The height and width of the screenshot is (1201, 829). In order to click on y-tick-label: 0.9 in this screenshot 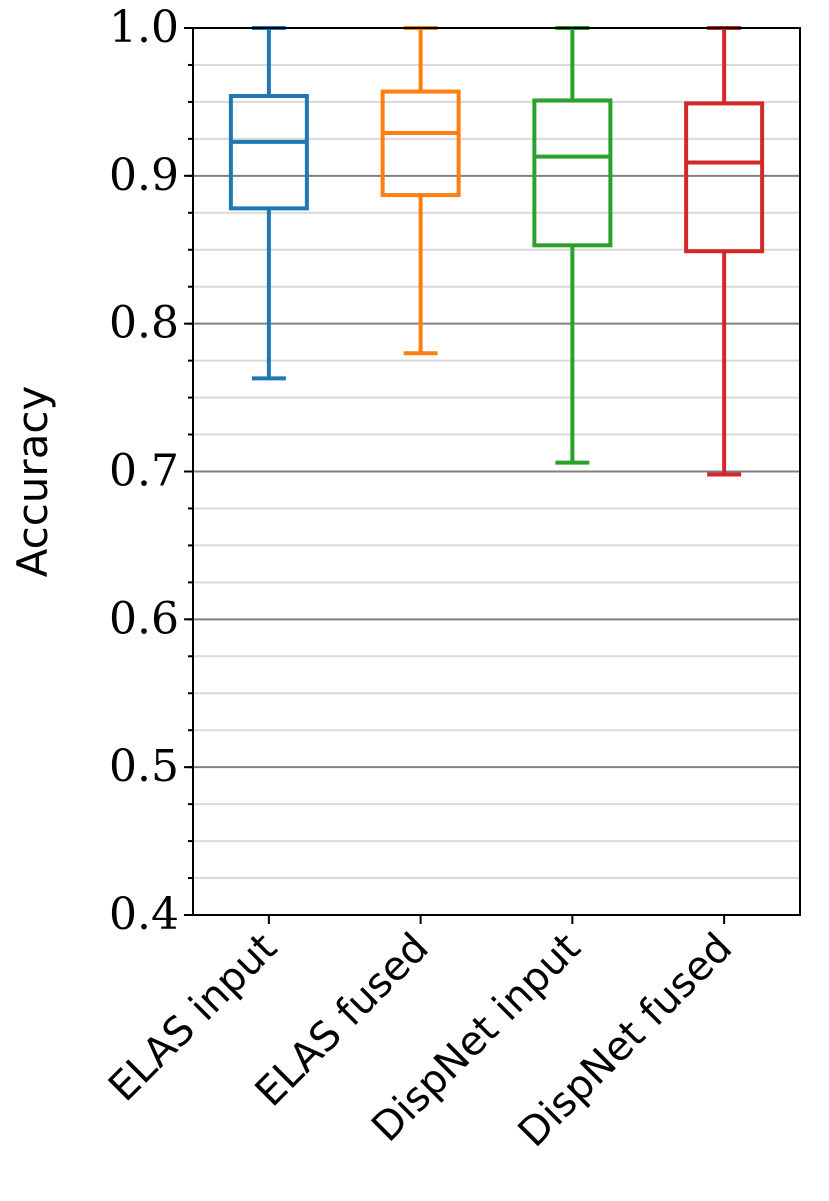, I will do `click(144, 175)`.